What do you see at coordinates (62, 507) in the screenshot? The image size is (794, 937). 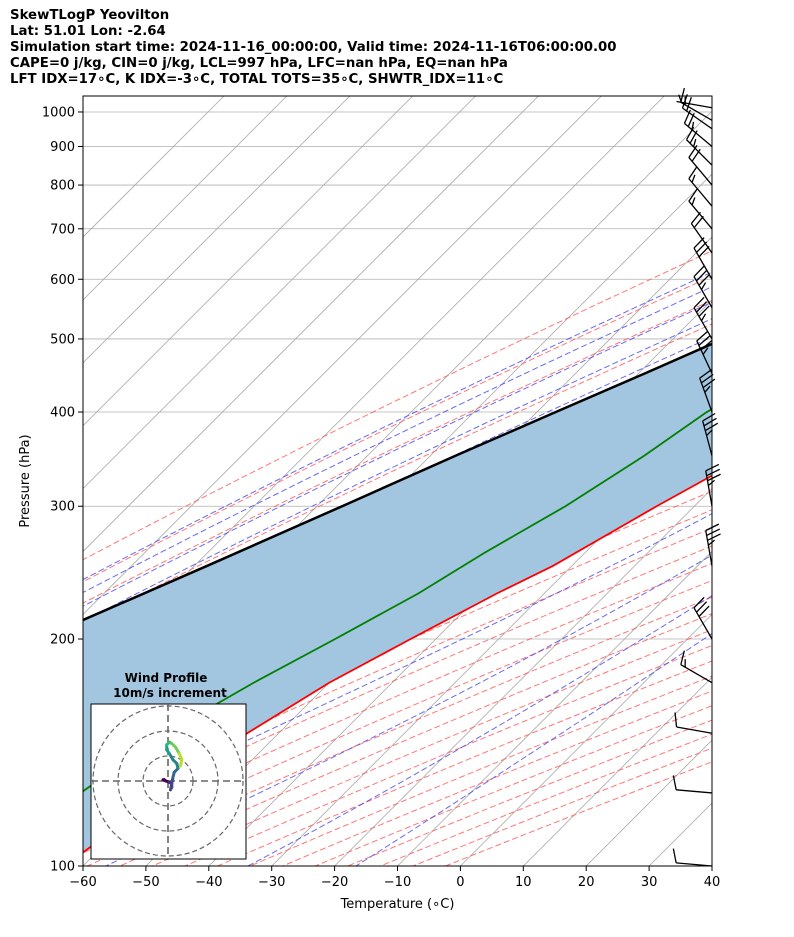 I see `y-tick-label: 300` at bounding box center [62, 507].